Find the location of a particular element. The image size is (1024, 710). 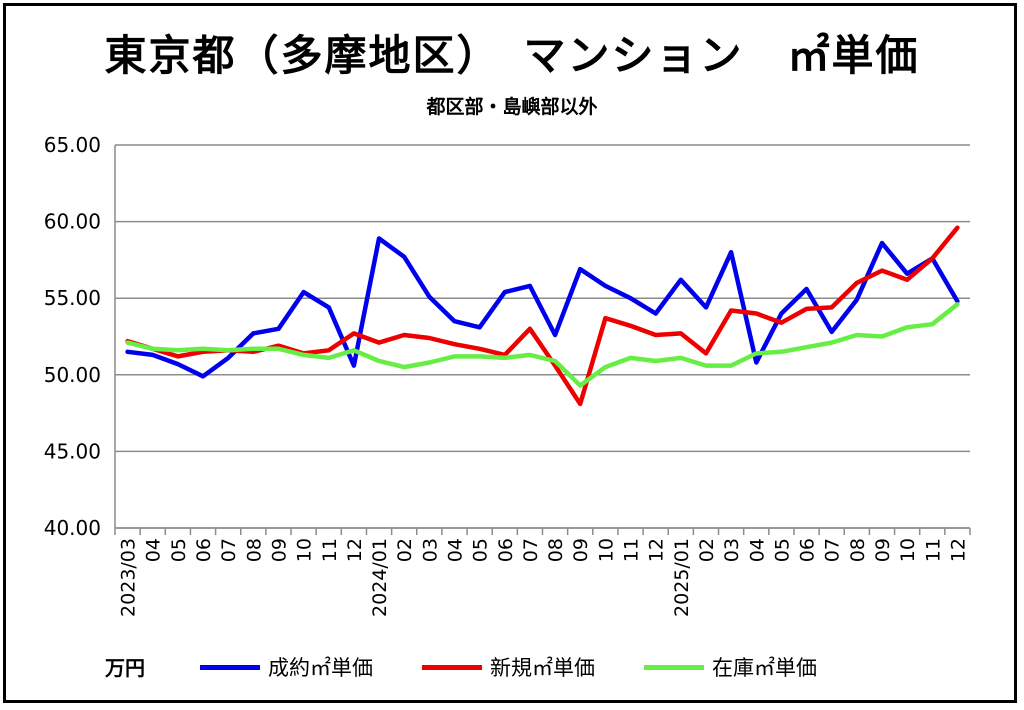

y-tick-label: 55.00 is located at coordinates (72, 298).